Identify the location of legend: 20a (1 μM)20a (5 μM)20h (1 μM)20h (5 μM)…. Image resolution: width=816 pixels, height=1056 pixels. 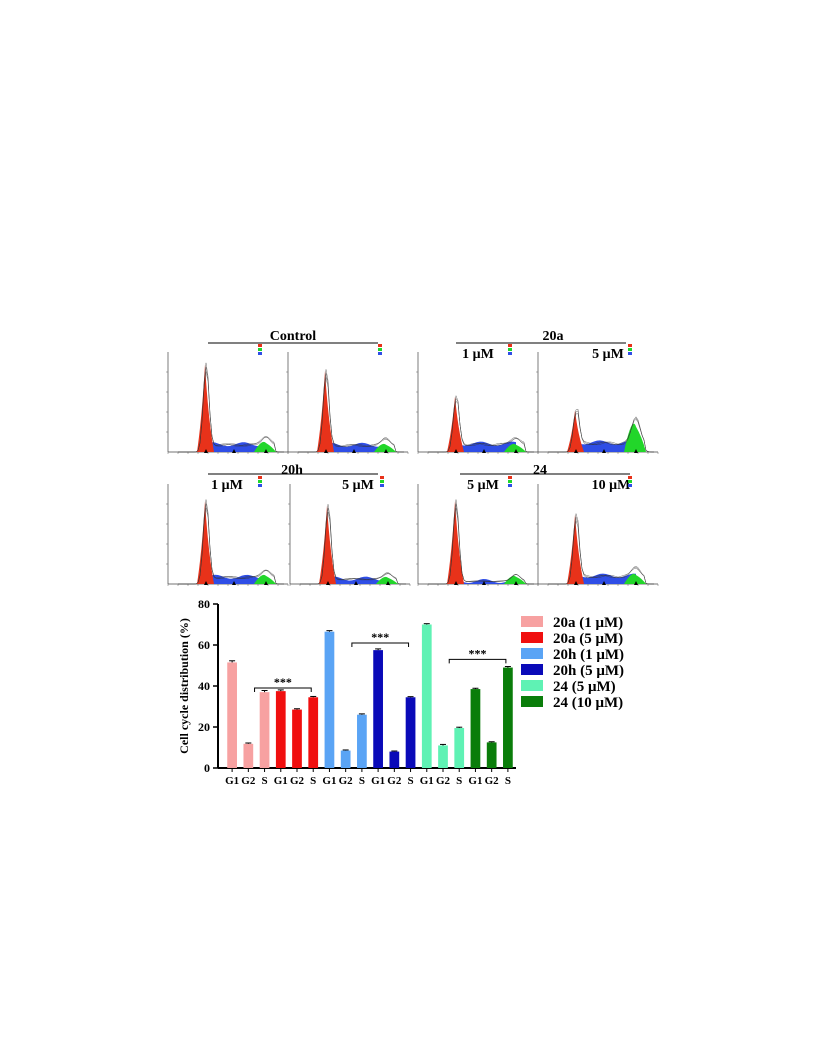
(572, 663).